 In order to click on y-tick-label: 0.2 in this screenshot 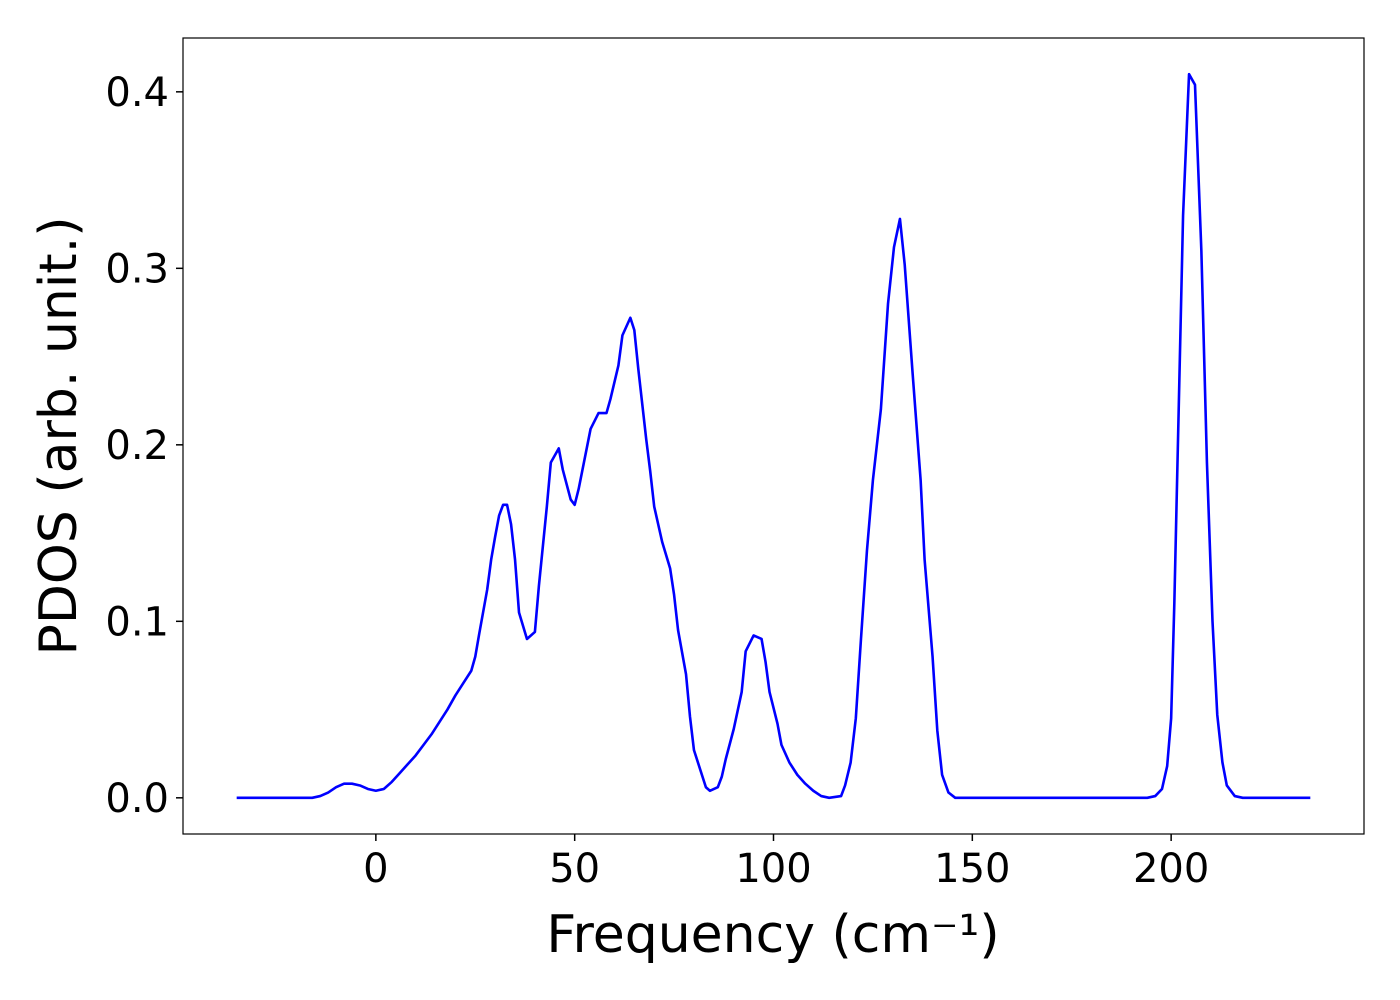, I will do `click(137, 446)`.